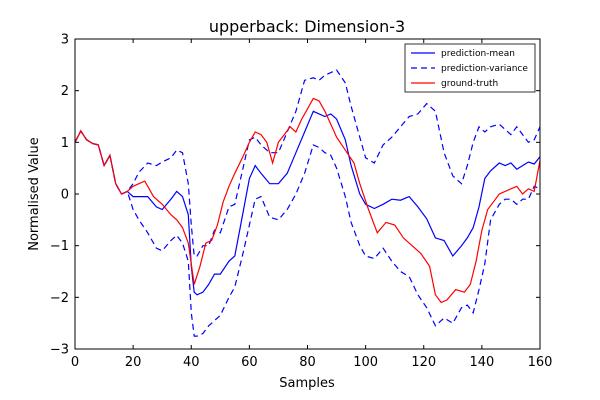 This screenshot has width=600, height=400. Describe the element at coordinates (65, 91) in the screenshot. I see `y-tick-label: 2` at that location.